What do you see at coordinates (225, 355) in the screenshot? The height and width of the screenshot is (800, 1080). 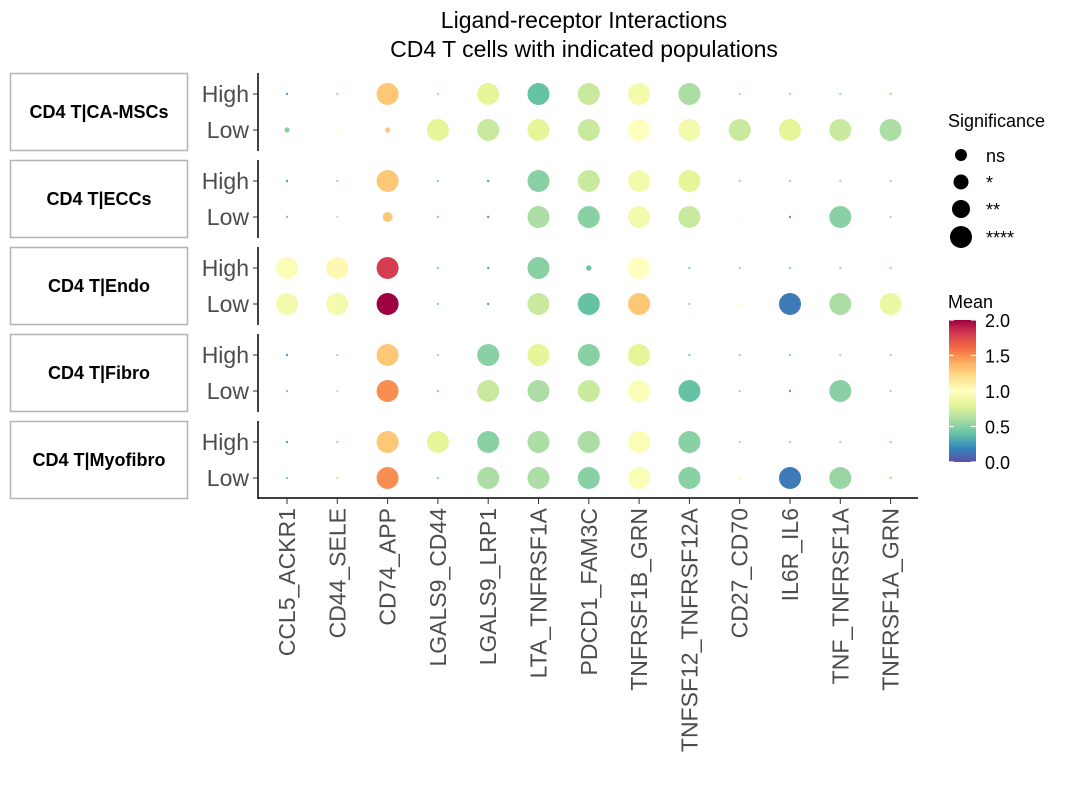 I see `y-tick-label: High` at bounding box center [225, 355].